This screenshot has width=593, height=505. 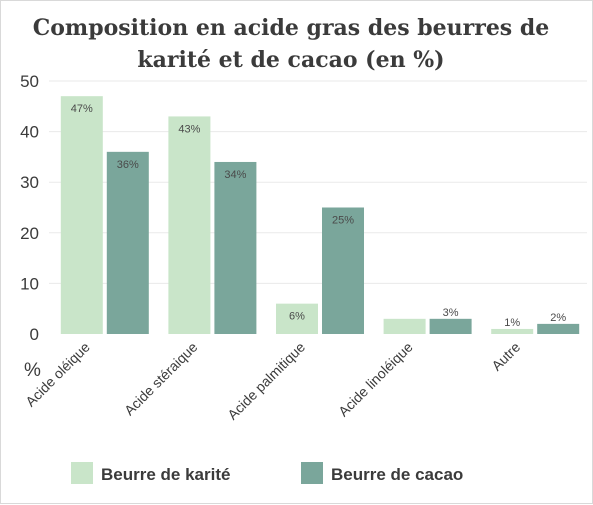 What do you see at coordinates (343, 221) in the screenshot?
I see `data-label: 25%` at bounding box center [343, 221].